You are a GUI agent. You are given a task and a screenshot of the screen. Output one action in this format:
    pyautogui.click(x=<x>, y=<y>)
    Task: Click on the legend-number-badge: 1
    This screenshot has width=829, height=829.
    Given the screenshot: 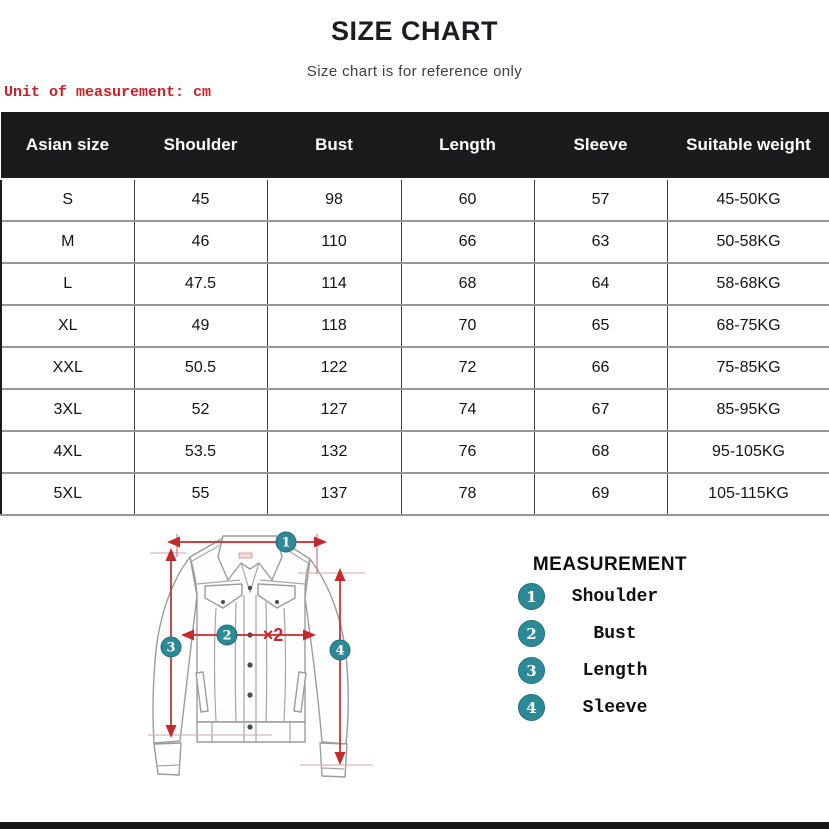 What is the action you would take?
    pyautogui.click(x=531, y=596)
    